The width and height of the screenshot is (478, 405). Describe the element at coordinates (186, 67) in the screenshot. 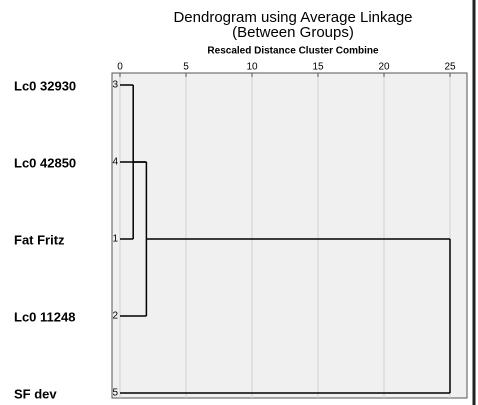

I see `x-tick-label: 5` at that location.